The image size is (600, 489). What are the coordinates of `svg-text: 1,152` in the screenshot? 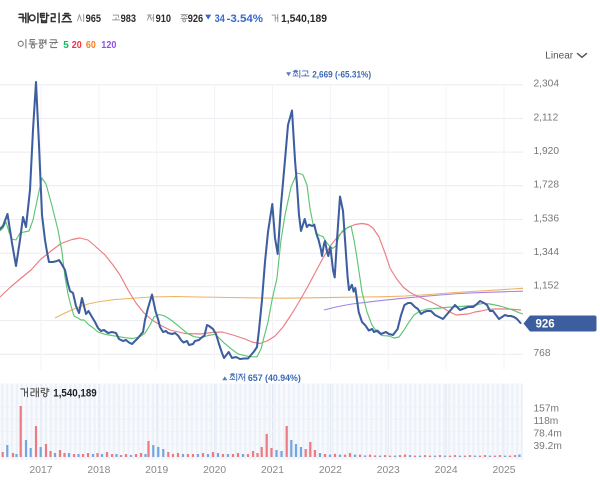 It's located at (547, 286).